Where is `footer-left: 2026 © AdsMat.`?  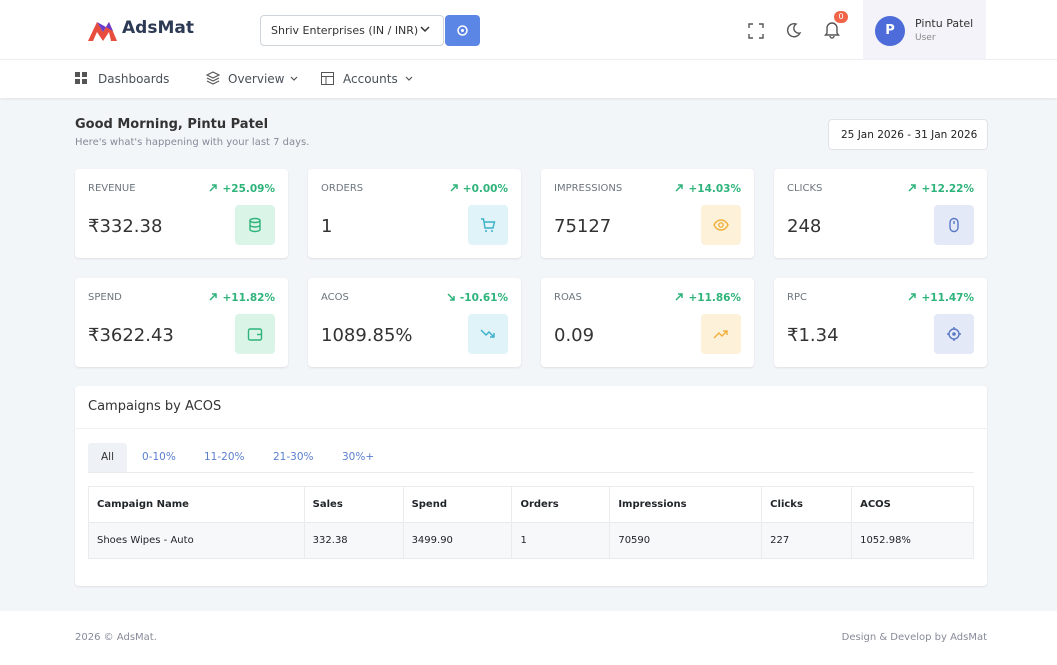 footer-left: 2026 © AdsMat. is located at coordinates (116, 637).